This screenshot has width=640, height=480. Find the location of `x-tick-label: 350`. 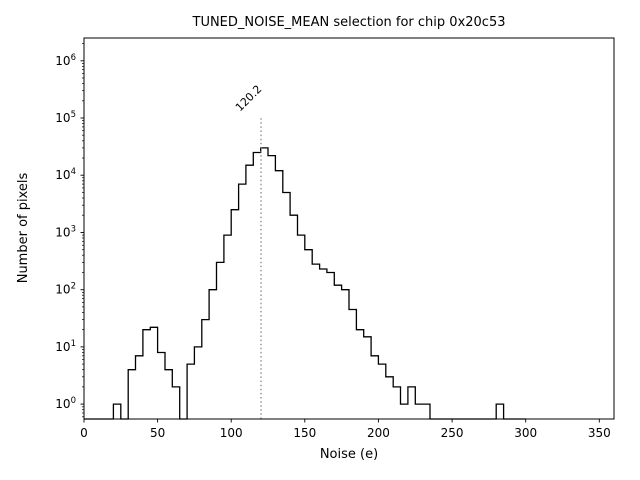

x-tick-label: 350 is located at coordinates (599, 433).